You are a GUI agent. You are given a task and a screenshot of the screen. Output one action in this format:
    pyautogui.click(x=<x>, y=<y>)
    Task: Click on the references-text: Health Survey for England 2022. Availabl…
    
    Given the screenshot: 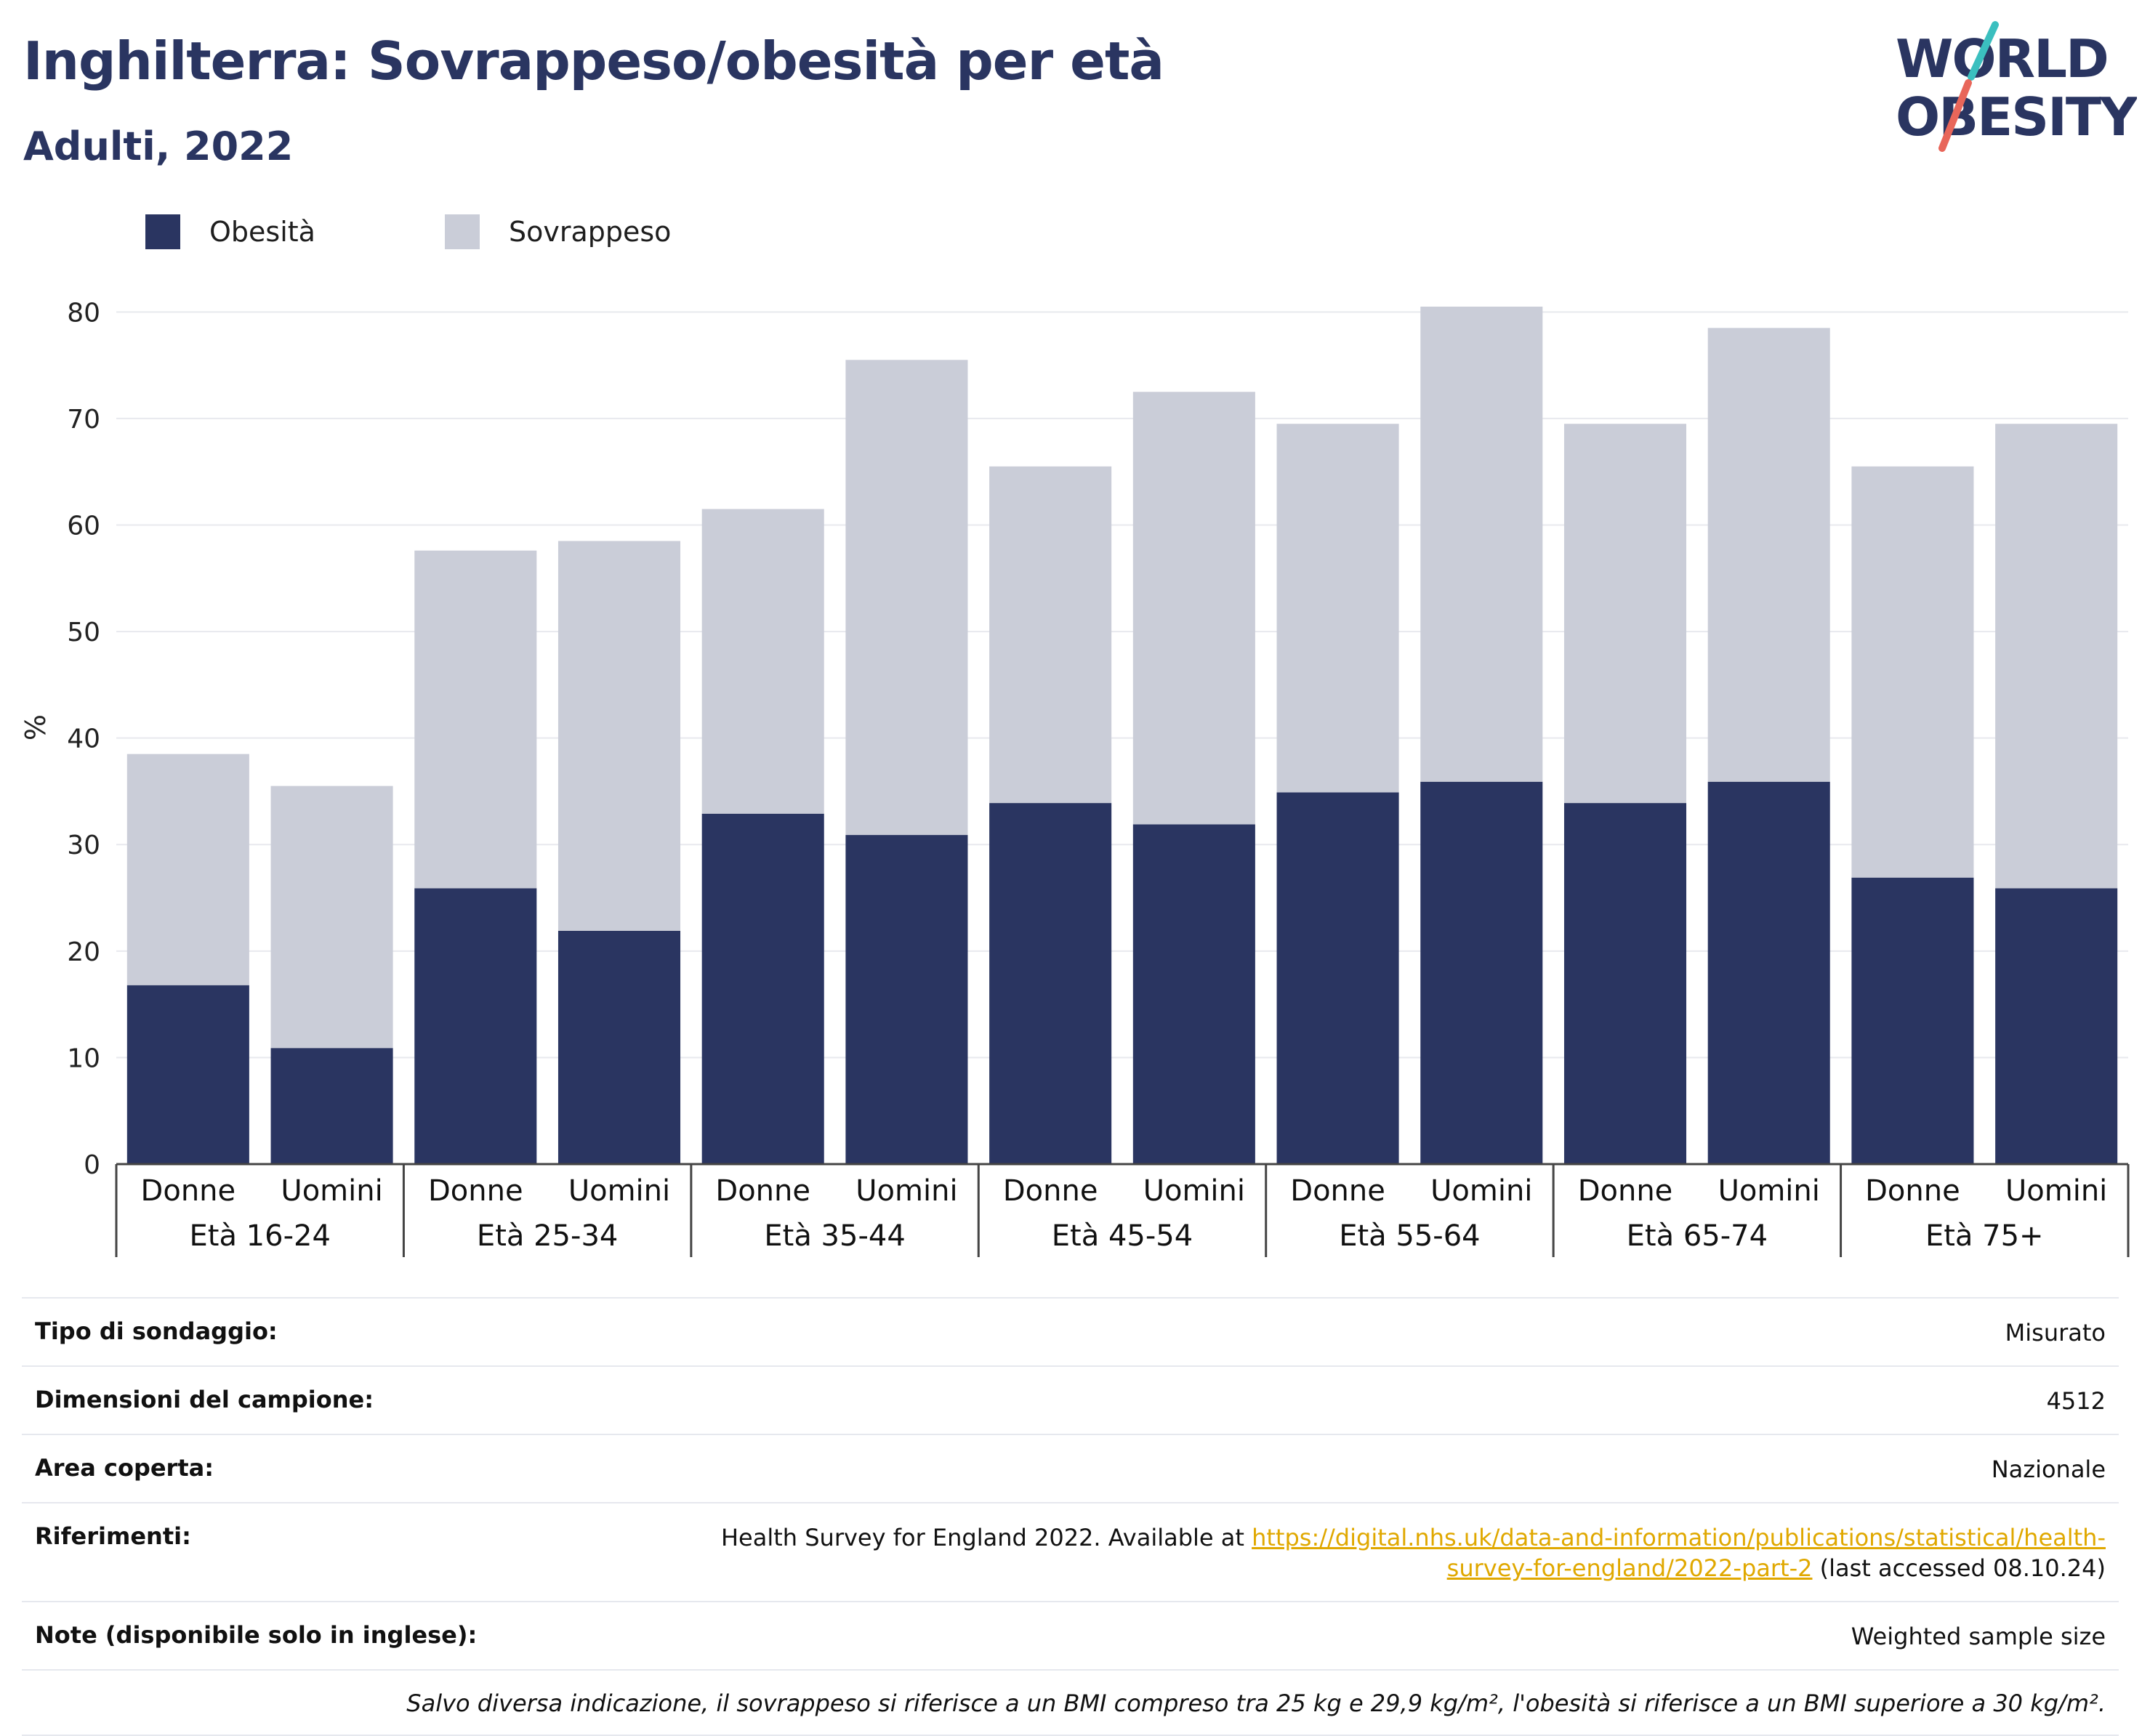 What is the action you would take?
    pyautogui.click(x=986, y=1538)
    